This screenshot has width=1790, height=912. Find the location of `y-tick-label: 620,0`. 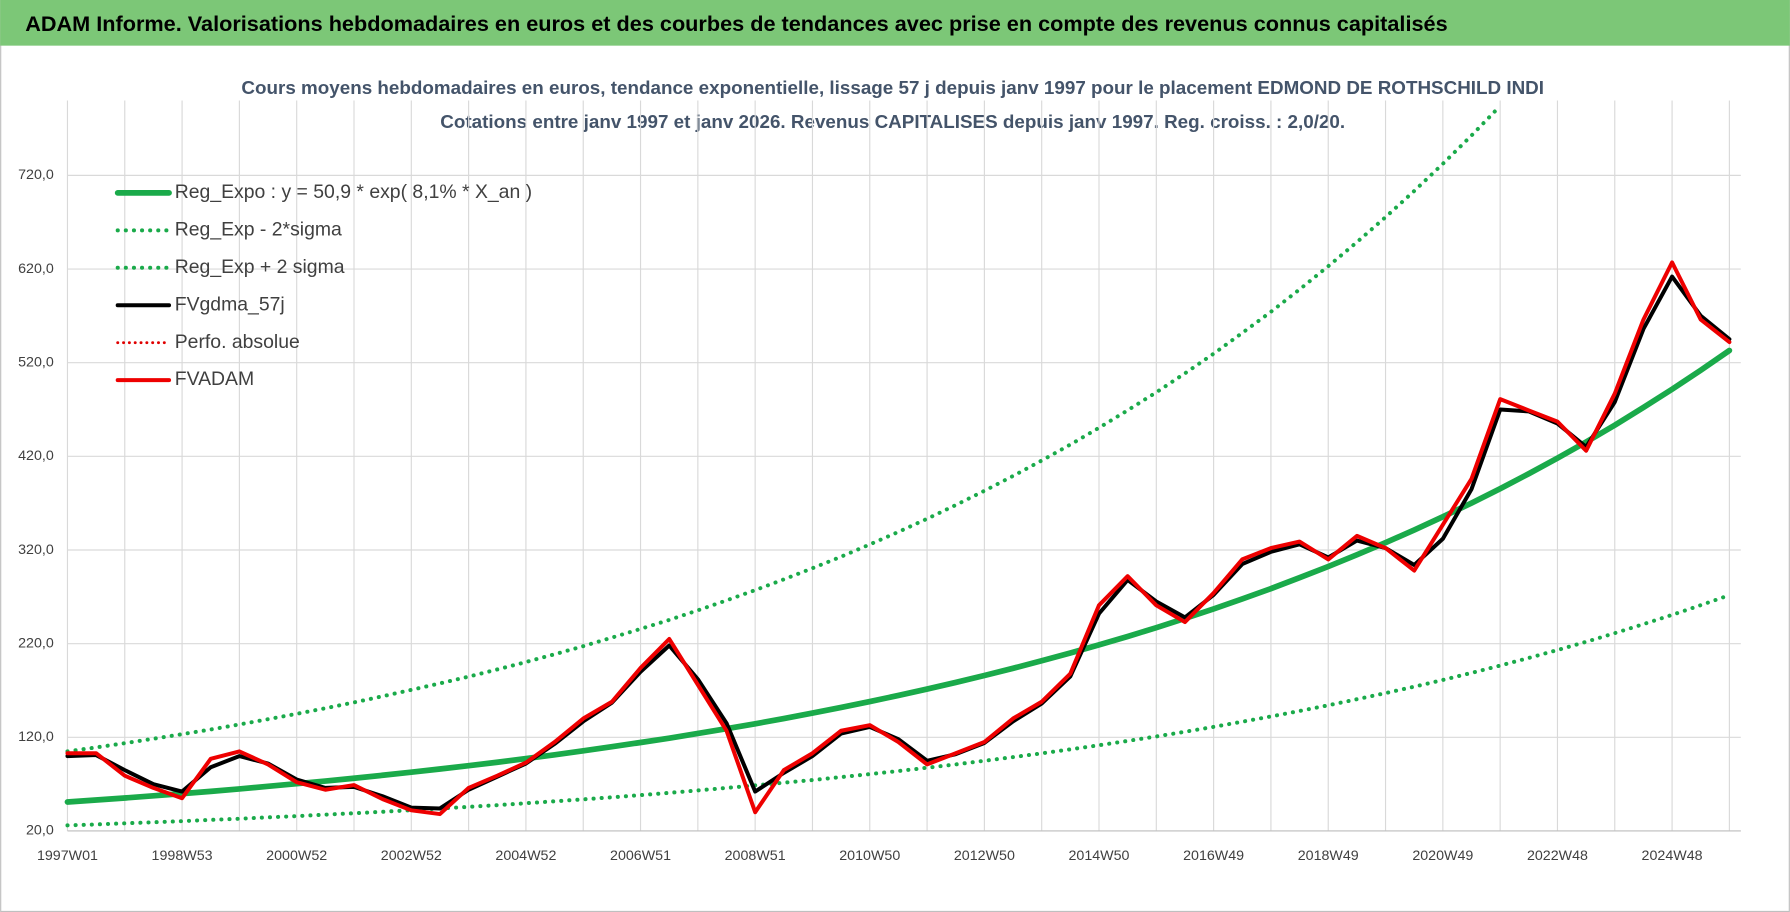

y-tick-label: 620,0 is located at coordinates (36, 269).